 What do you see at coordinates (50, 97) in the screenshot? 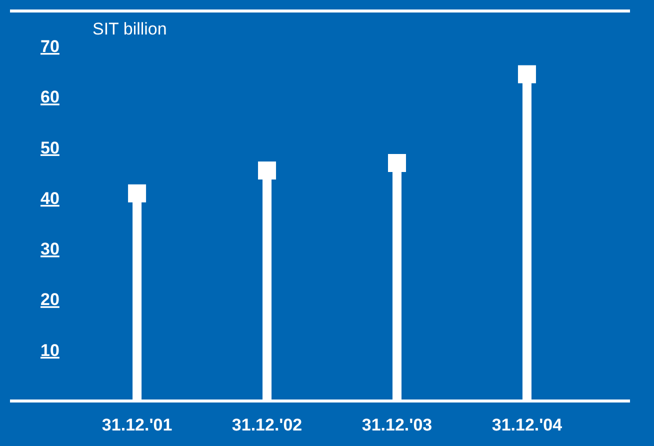
I see `y-tick-label: 60` at bounding box center [50, 97].